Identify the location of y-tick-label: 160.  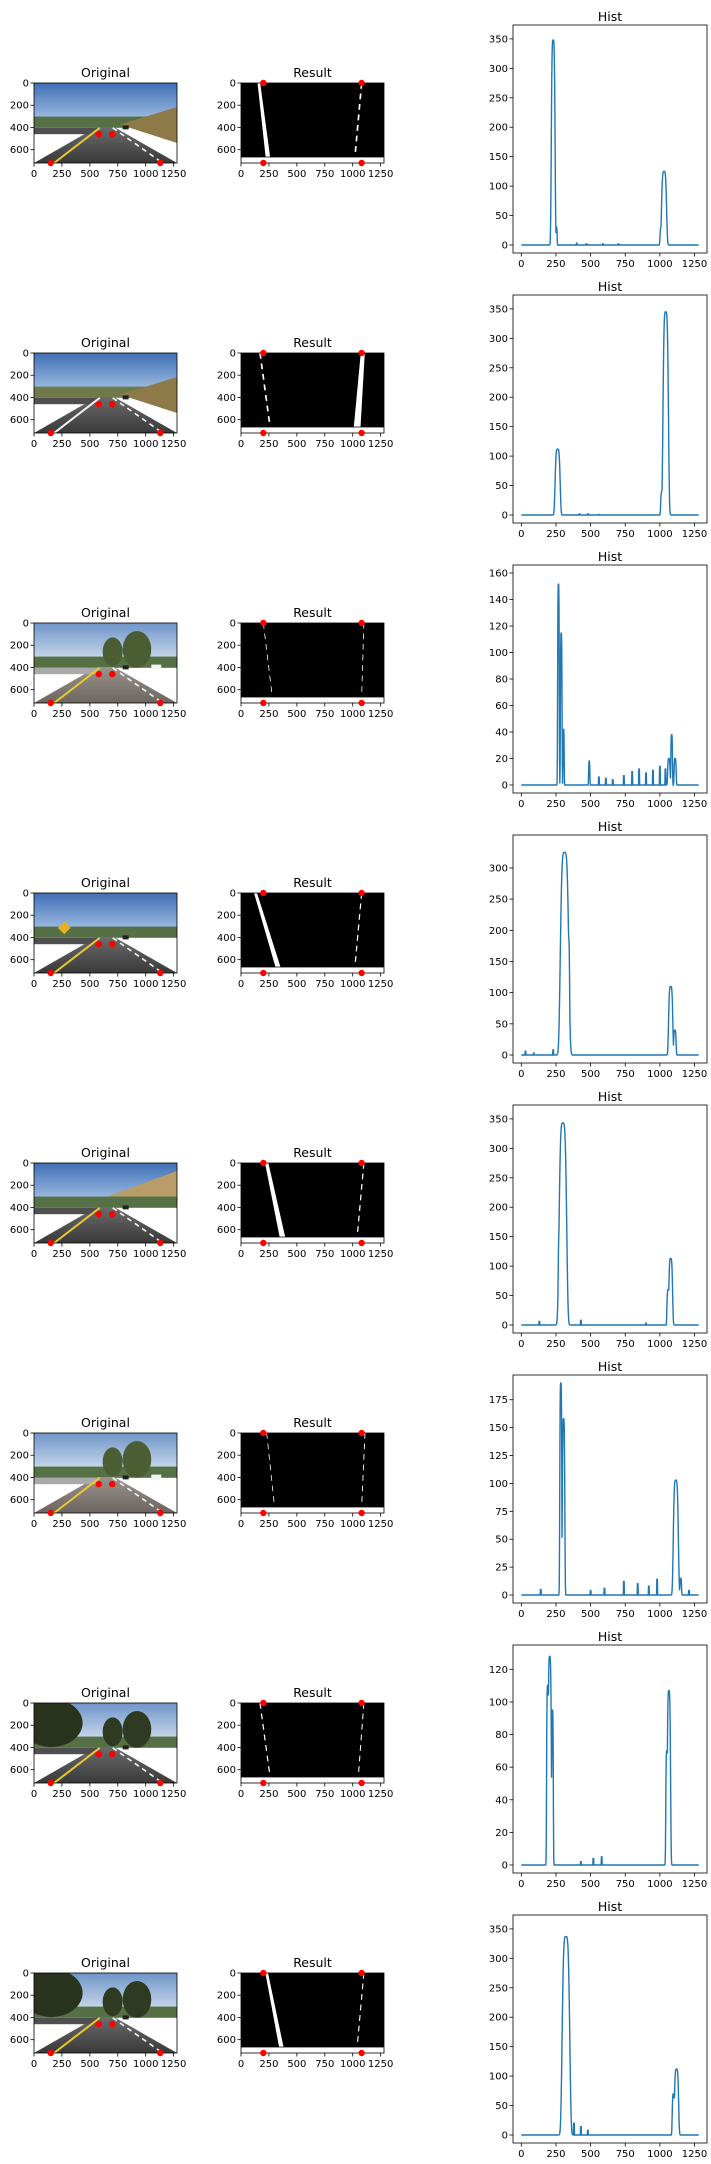
(498, 574).